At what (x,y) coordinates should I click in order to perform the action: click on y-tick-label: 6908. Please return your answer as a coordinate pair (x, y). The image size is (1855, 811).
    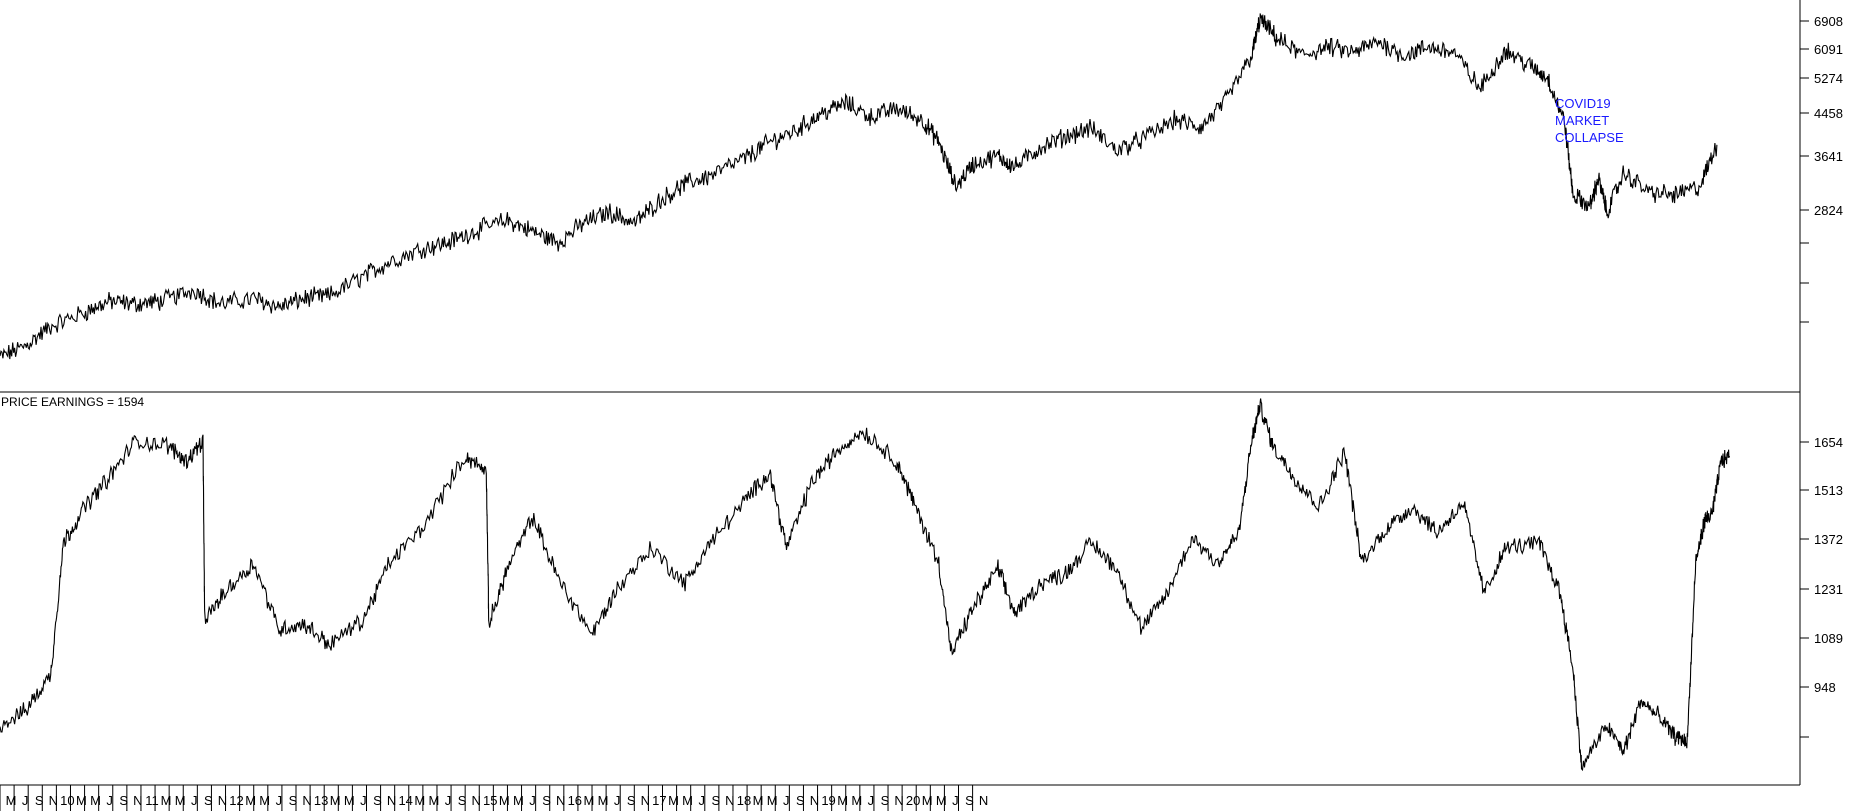
    Looking at the image, I should click on (1828, 21).